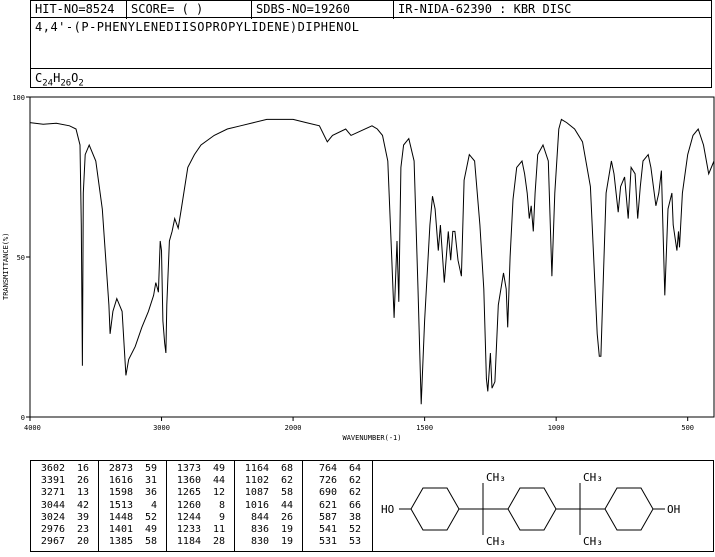  I want to click on formula-subscript: 2, so click(81, 83).